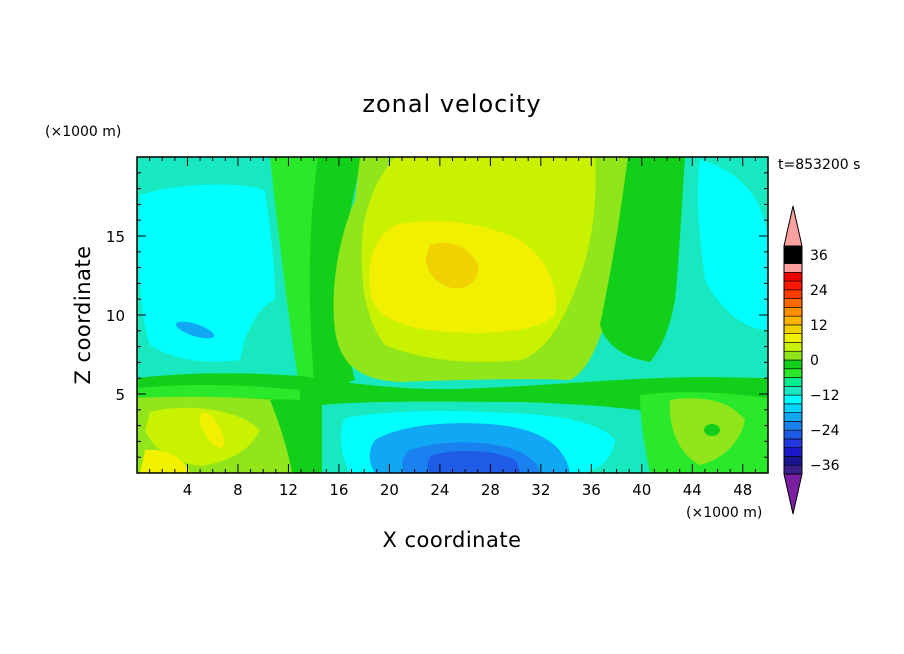 Image resolution: width=904 pixels, height=654 pixels. What do you see at coordinates (490, 490) in the screenshot?
I see `x-tick-label: 28` at bounding box center [490, 490].